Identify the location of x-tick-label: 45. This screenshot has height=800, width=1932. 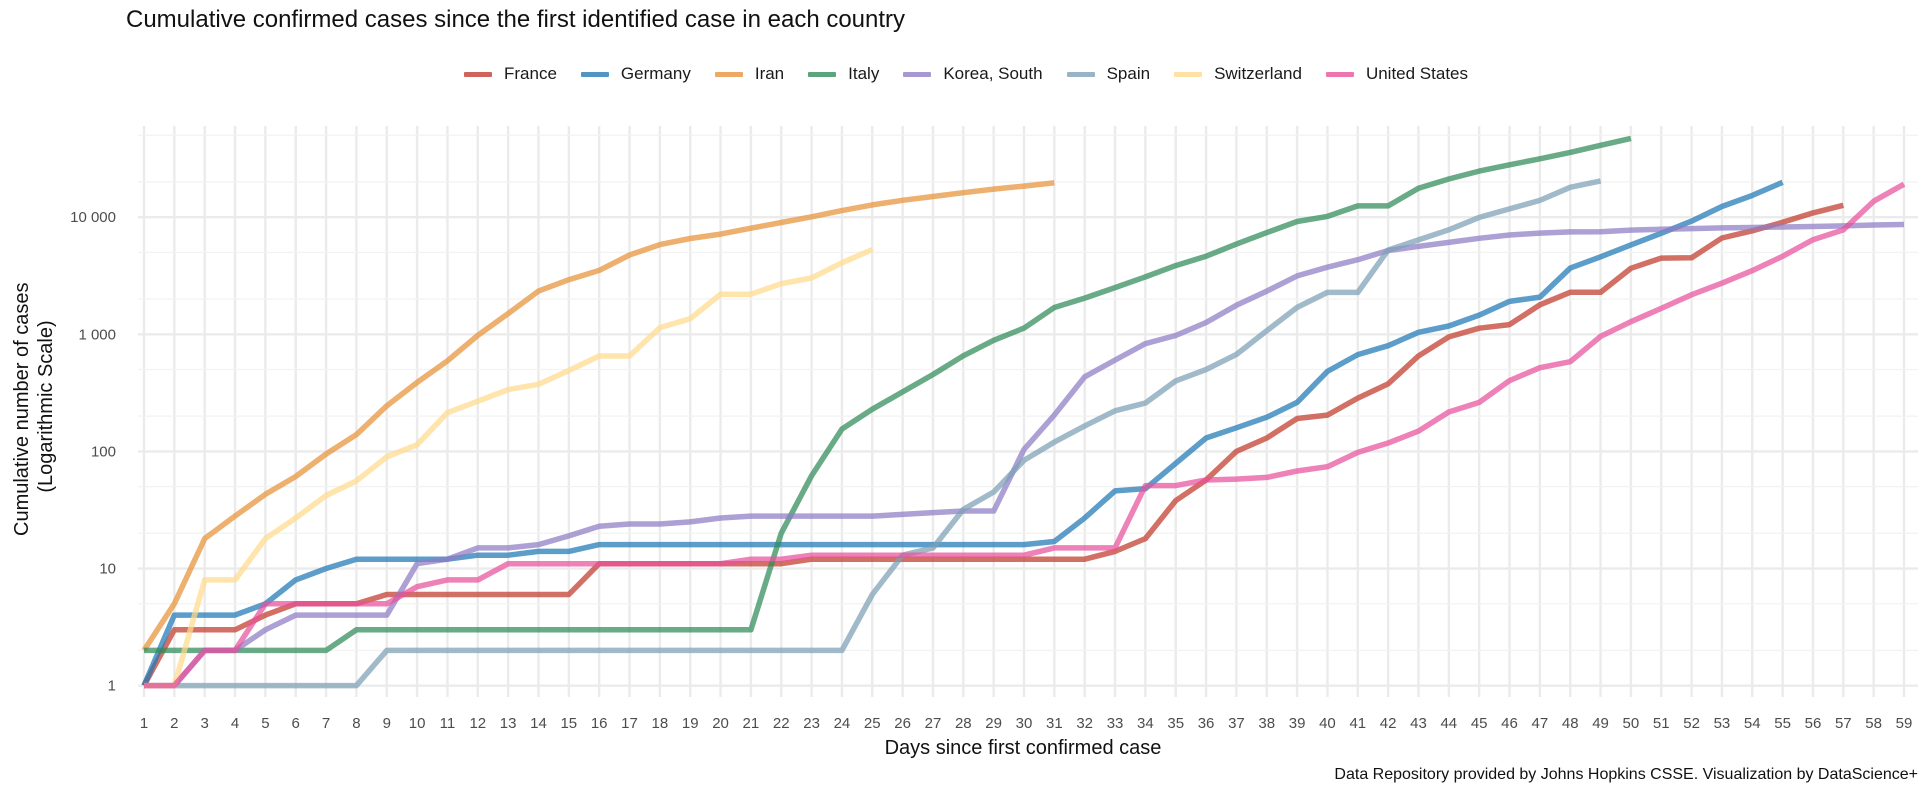
(1479, 723).